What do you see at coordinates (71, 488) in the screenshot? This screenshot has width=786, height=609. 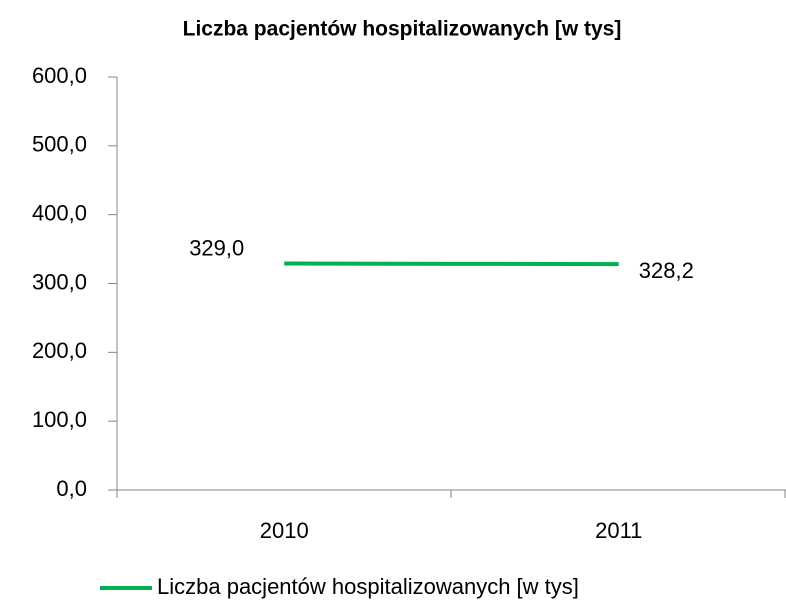 I see `y-tick-label: 0,0` at bounding box center [71, 488].